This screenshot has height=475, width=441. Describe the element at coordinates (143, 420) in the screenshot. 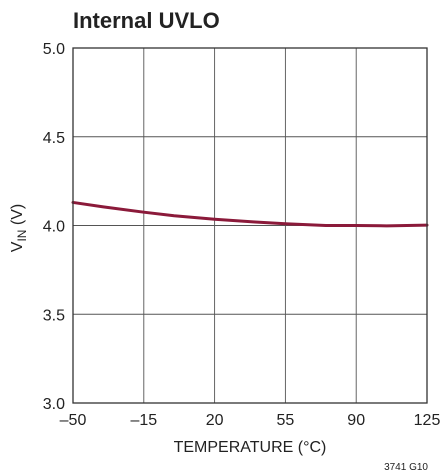

I see `x-tick-label: –15` at that location.